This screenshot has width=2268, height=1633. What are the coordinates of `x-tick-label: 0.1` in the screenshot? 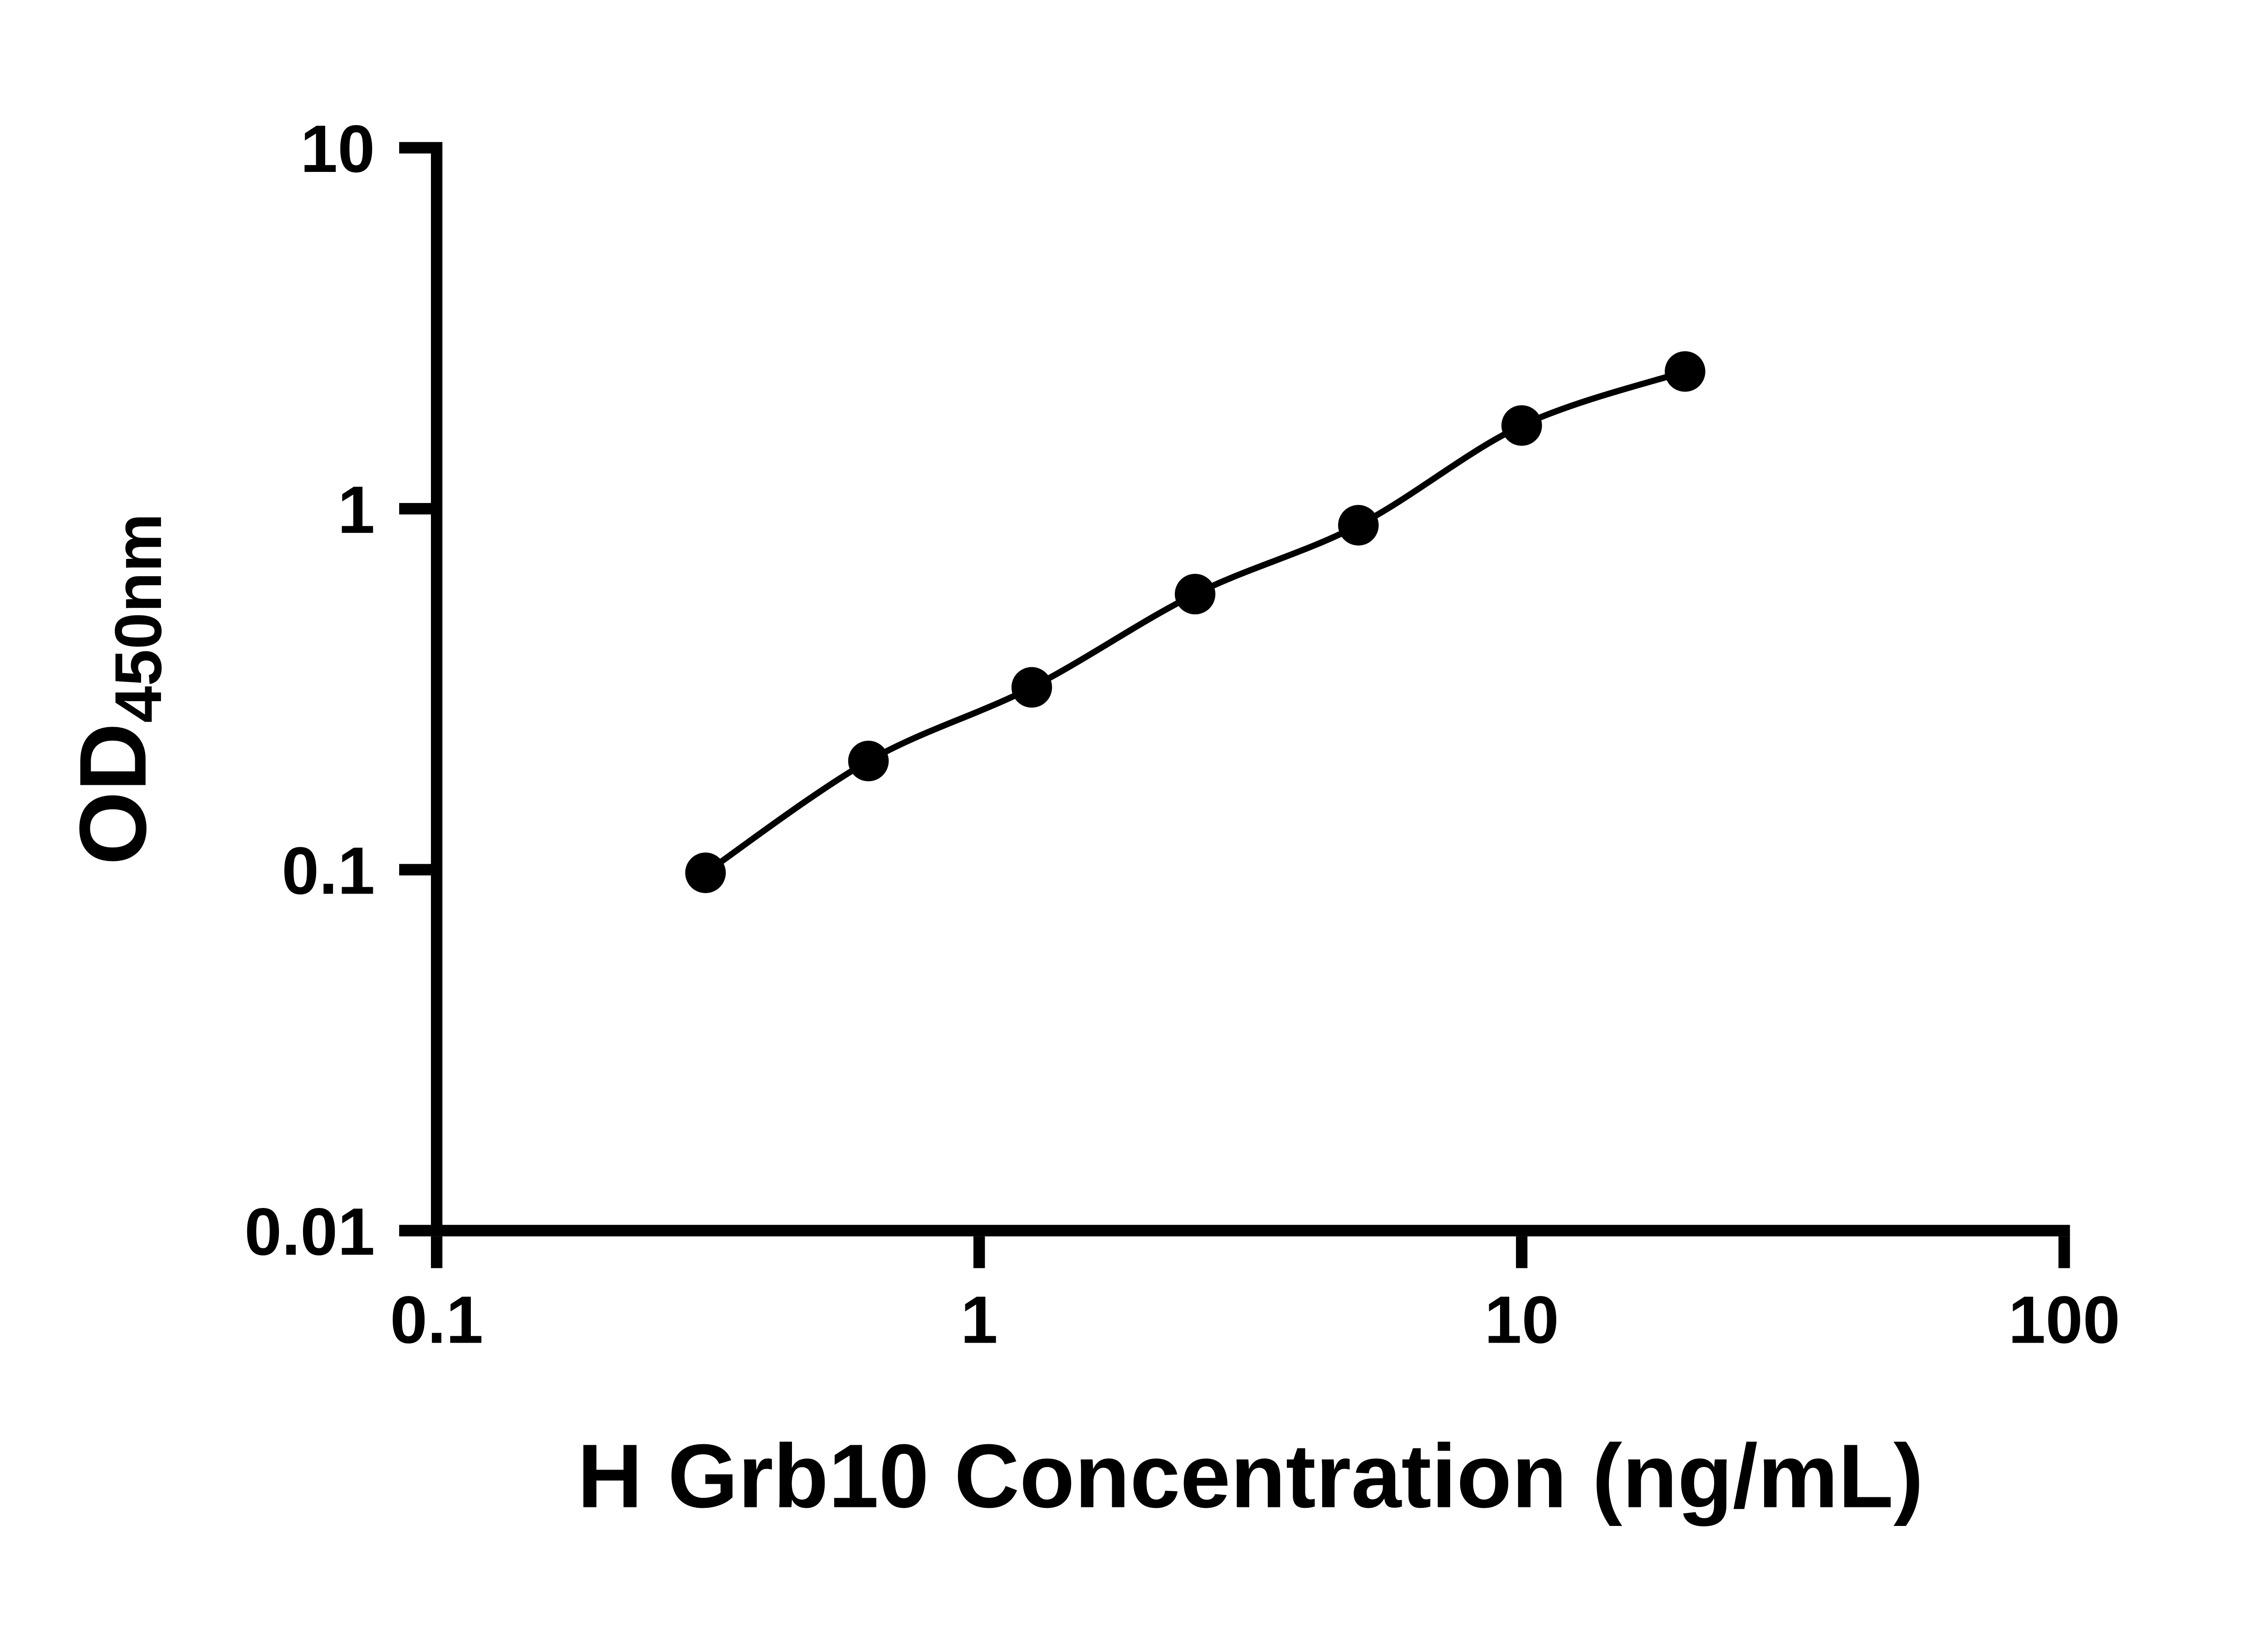 It's located at (436, 1319).